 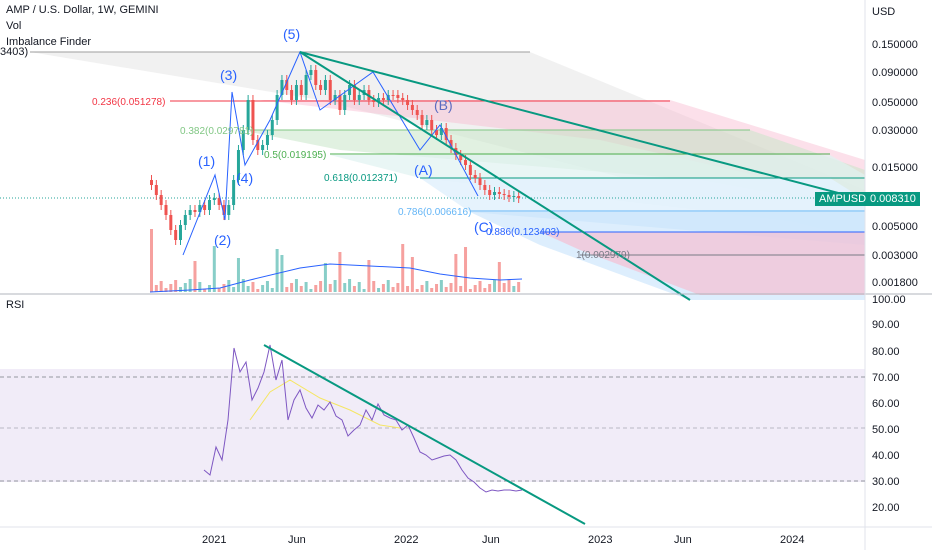 I want to click on fib-zone-red, so click(x=492, y=150).